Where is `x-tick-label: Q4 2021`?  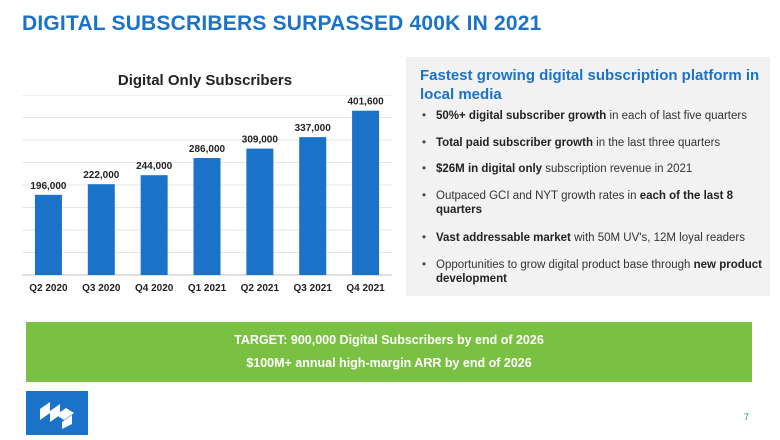
x-tick-label: Q4 2021 is located at coordinates (365, 288).